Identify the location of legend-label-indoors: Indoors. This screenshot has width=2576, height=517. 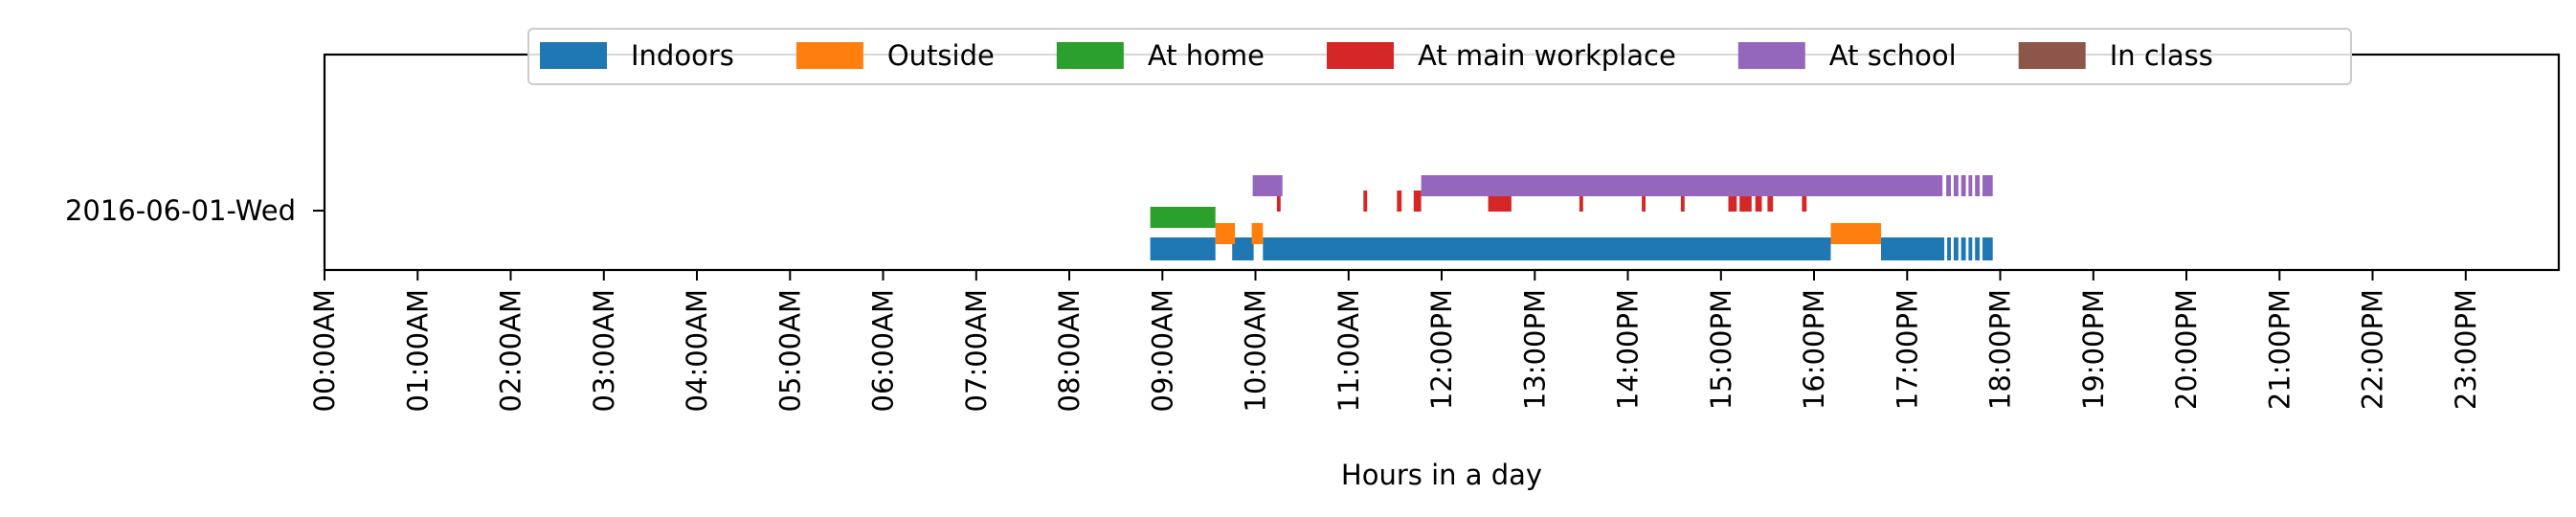
(682, 55).